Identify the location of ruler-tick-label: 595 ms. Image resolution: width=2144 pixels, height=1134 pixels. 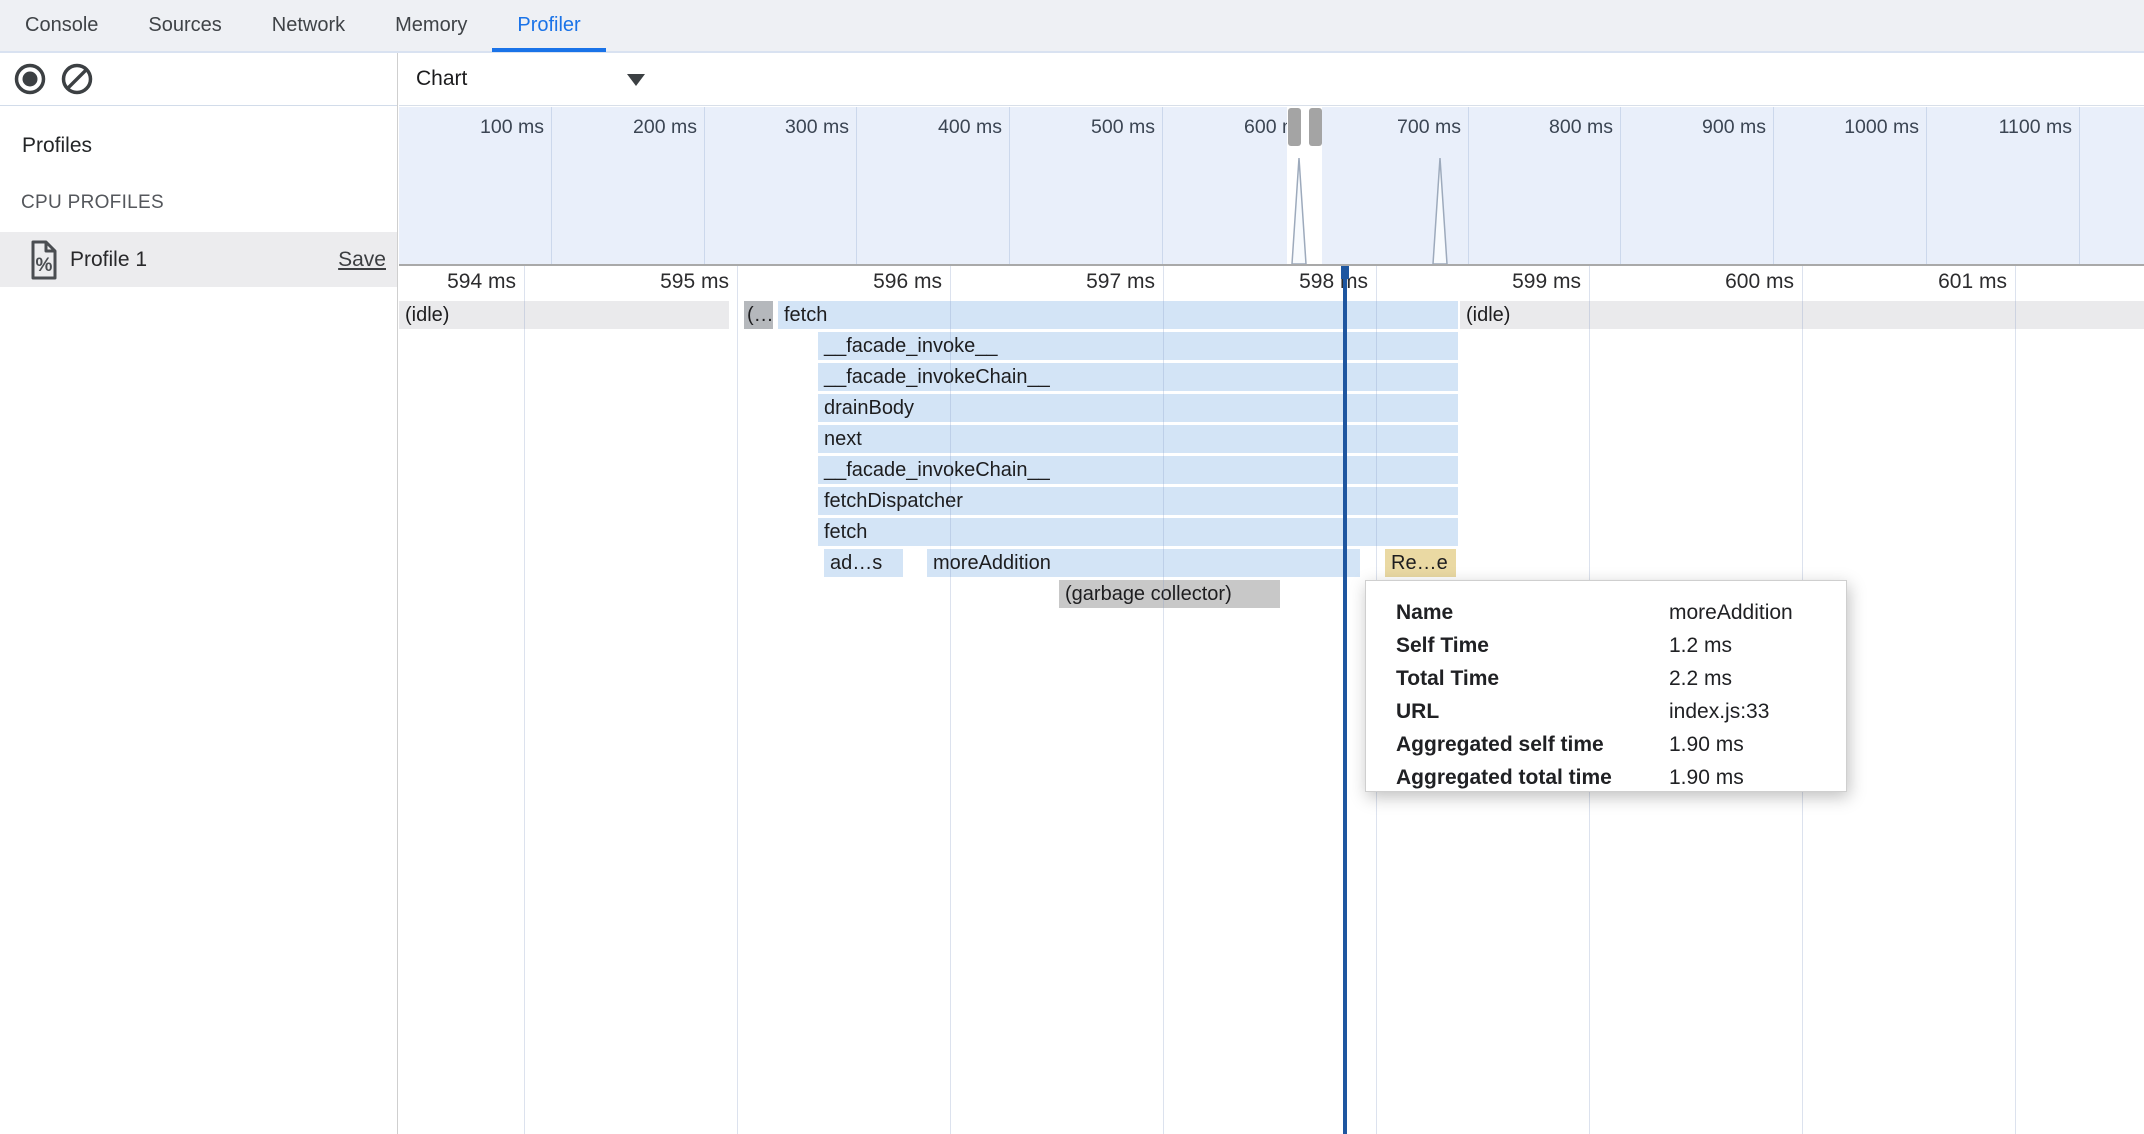
(694, 281).